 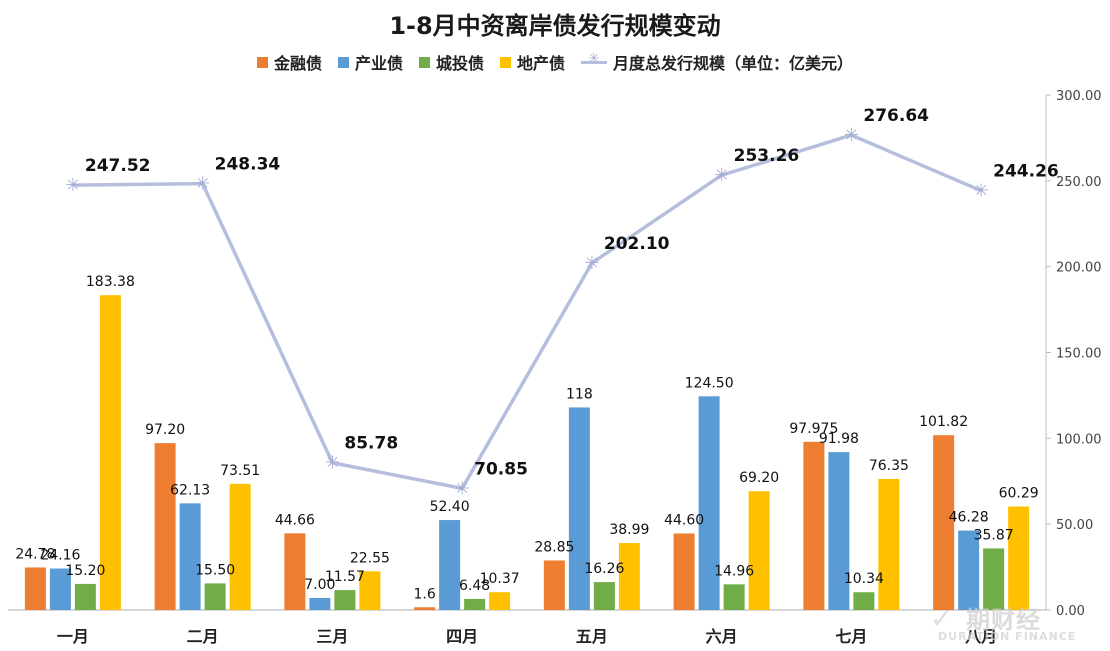 I want to click on bar-data-label: 24.78, so click(x=35, y=554).